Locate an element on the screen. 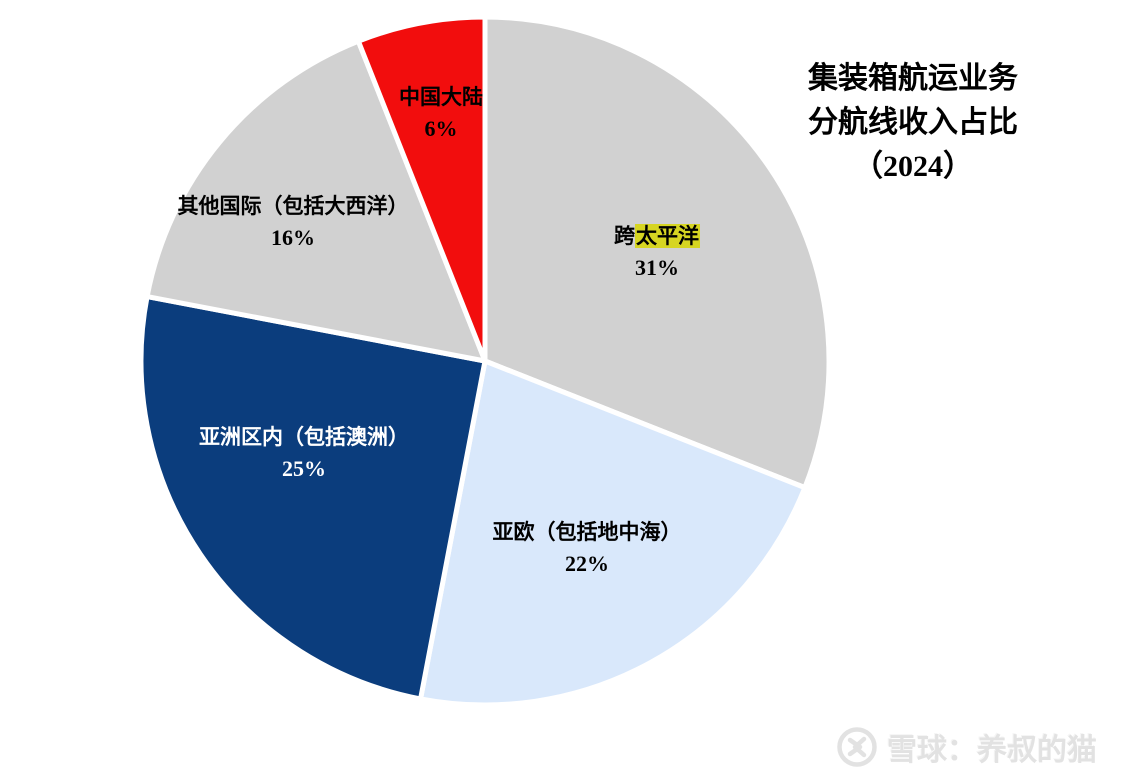  slice-label-trans-pacific: 跨太平洋 31% is located at coordinates (657, 252).